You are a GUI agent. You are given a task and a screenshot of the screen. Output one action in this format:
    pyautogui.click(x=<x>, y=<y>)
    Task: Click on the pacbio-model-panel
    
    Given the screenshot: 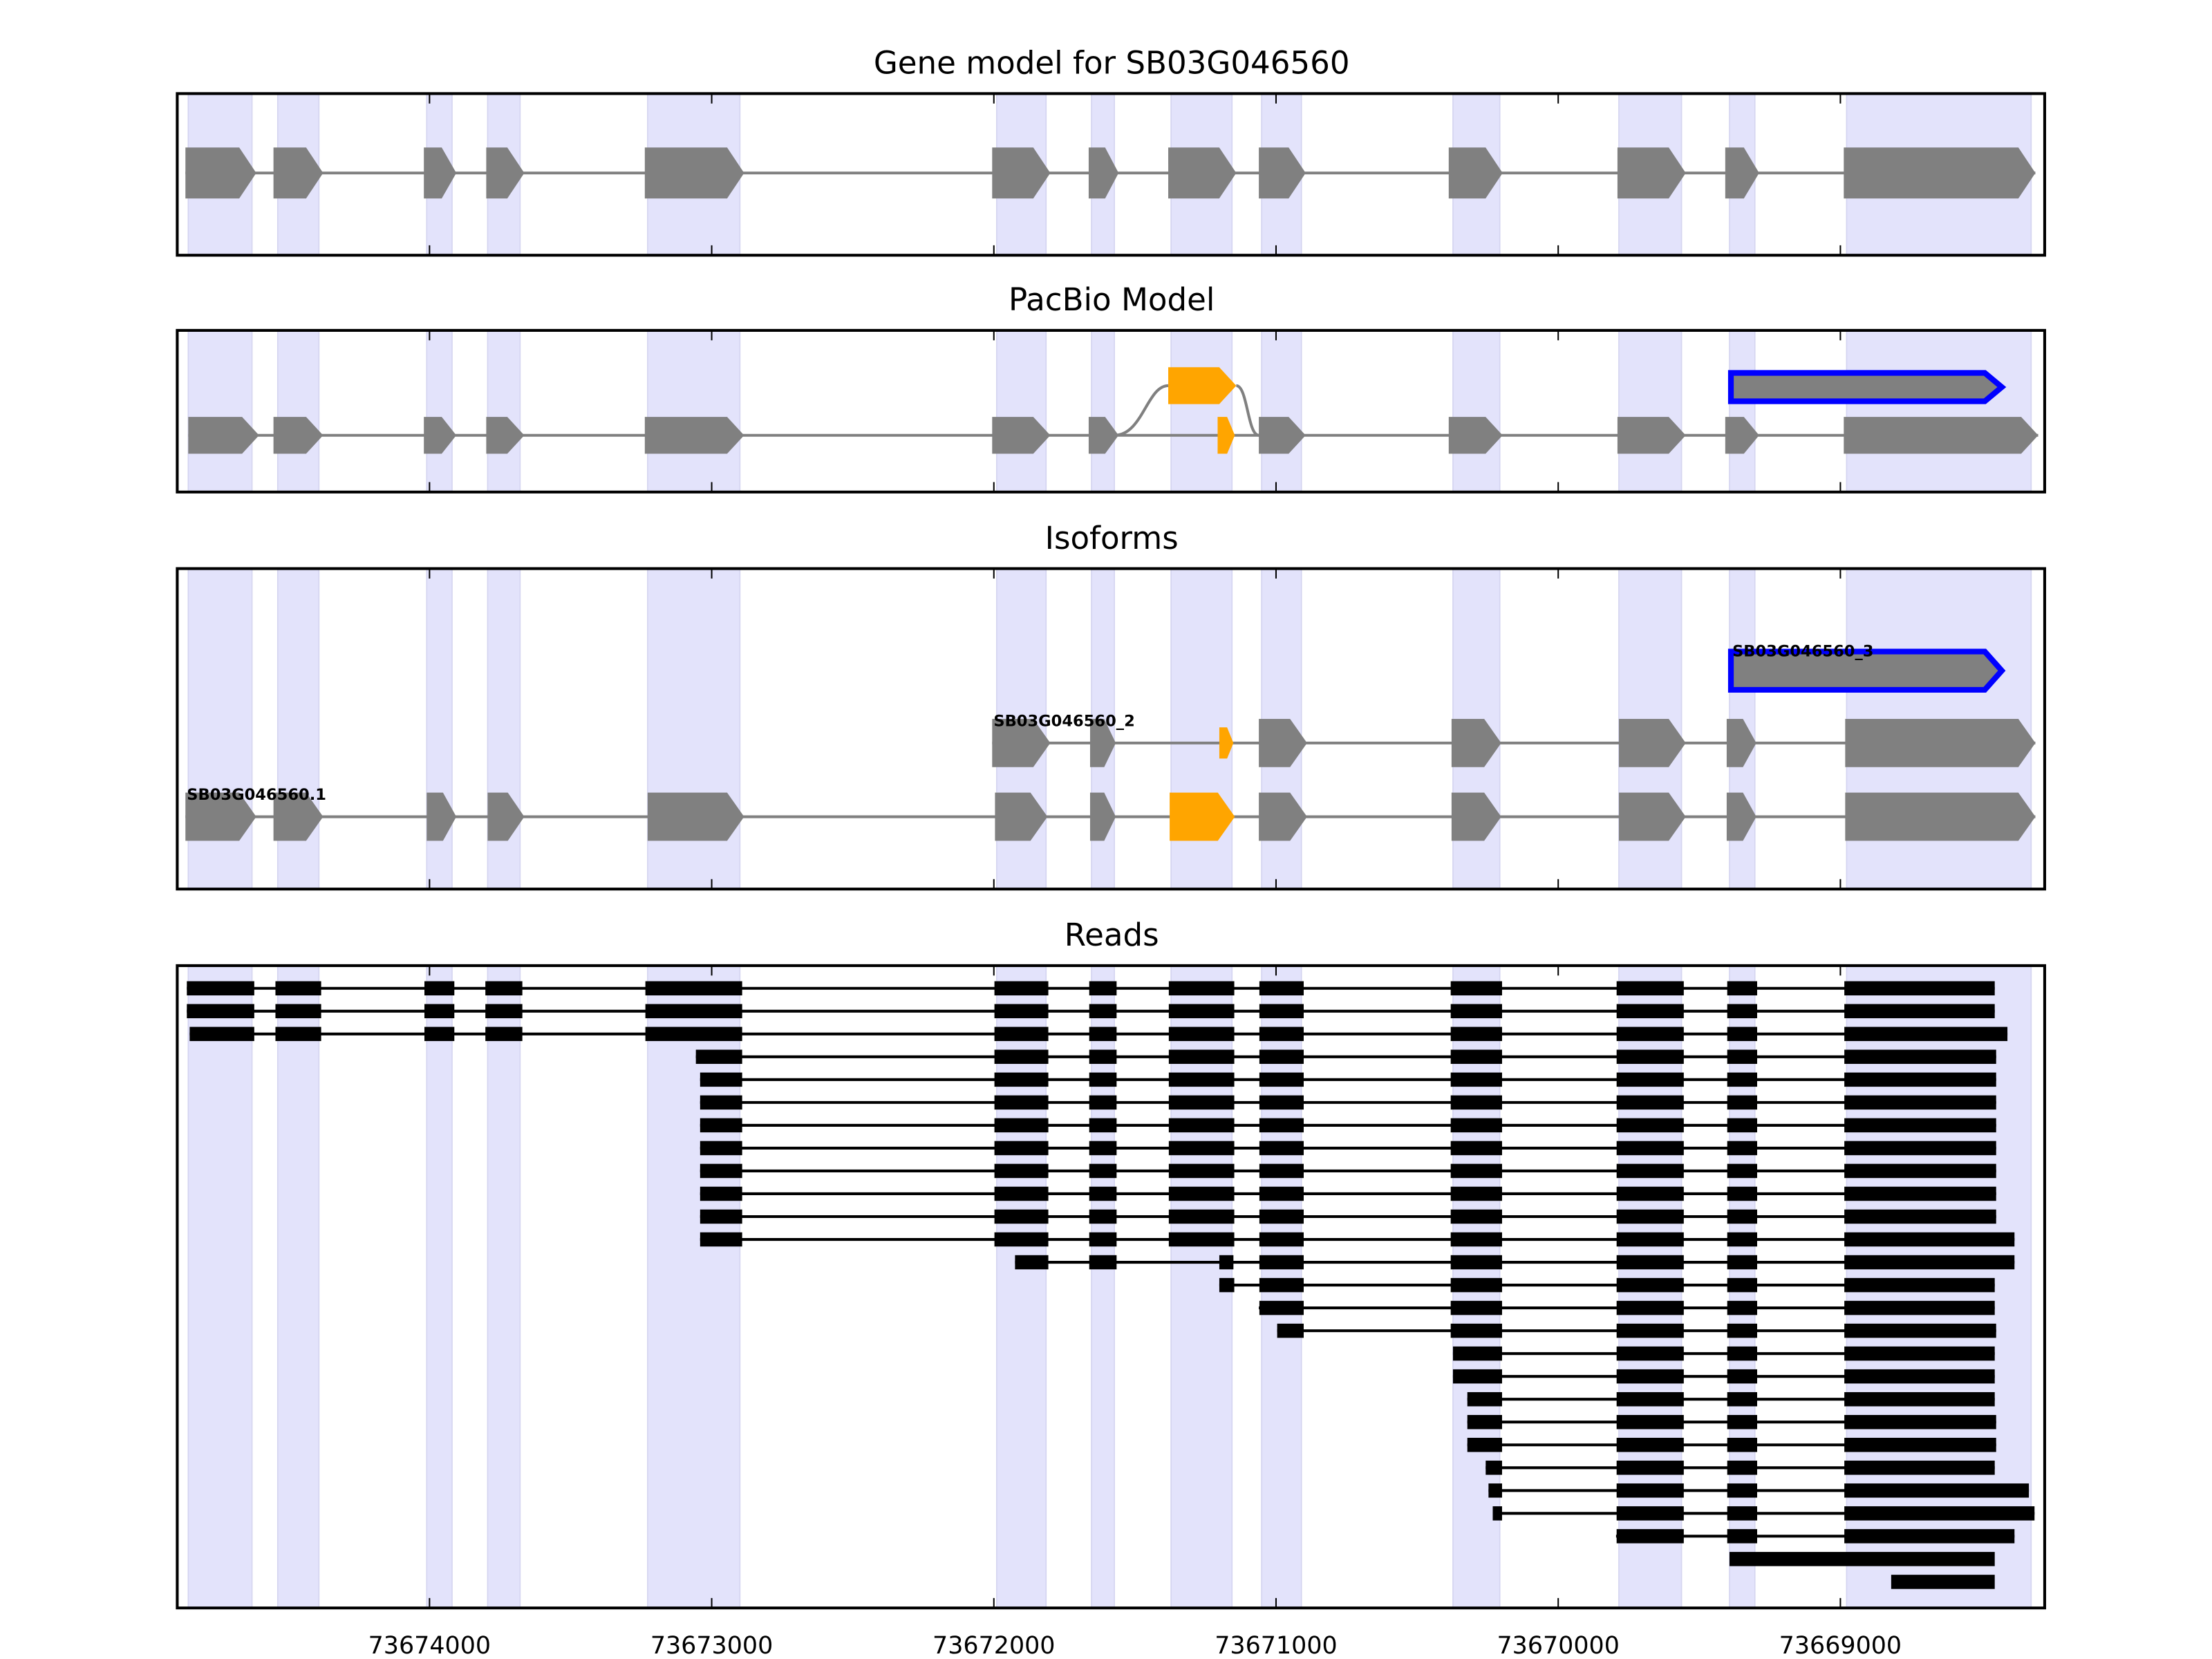 What is the action you would take?
    pyautogui.click(x=1111, y=411)
    